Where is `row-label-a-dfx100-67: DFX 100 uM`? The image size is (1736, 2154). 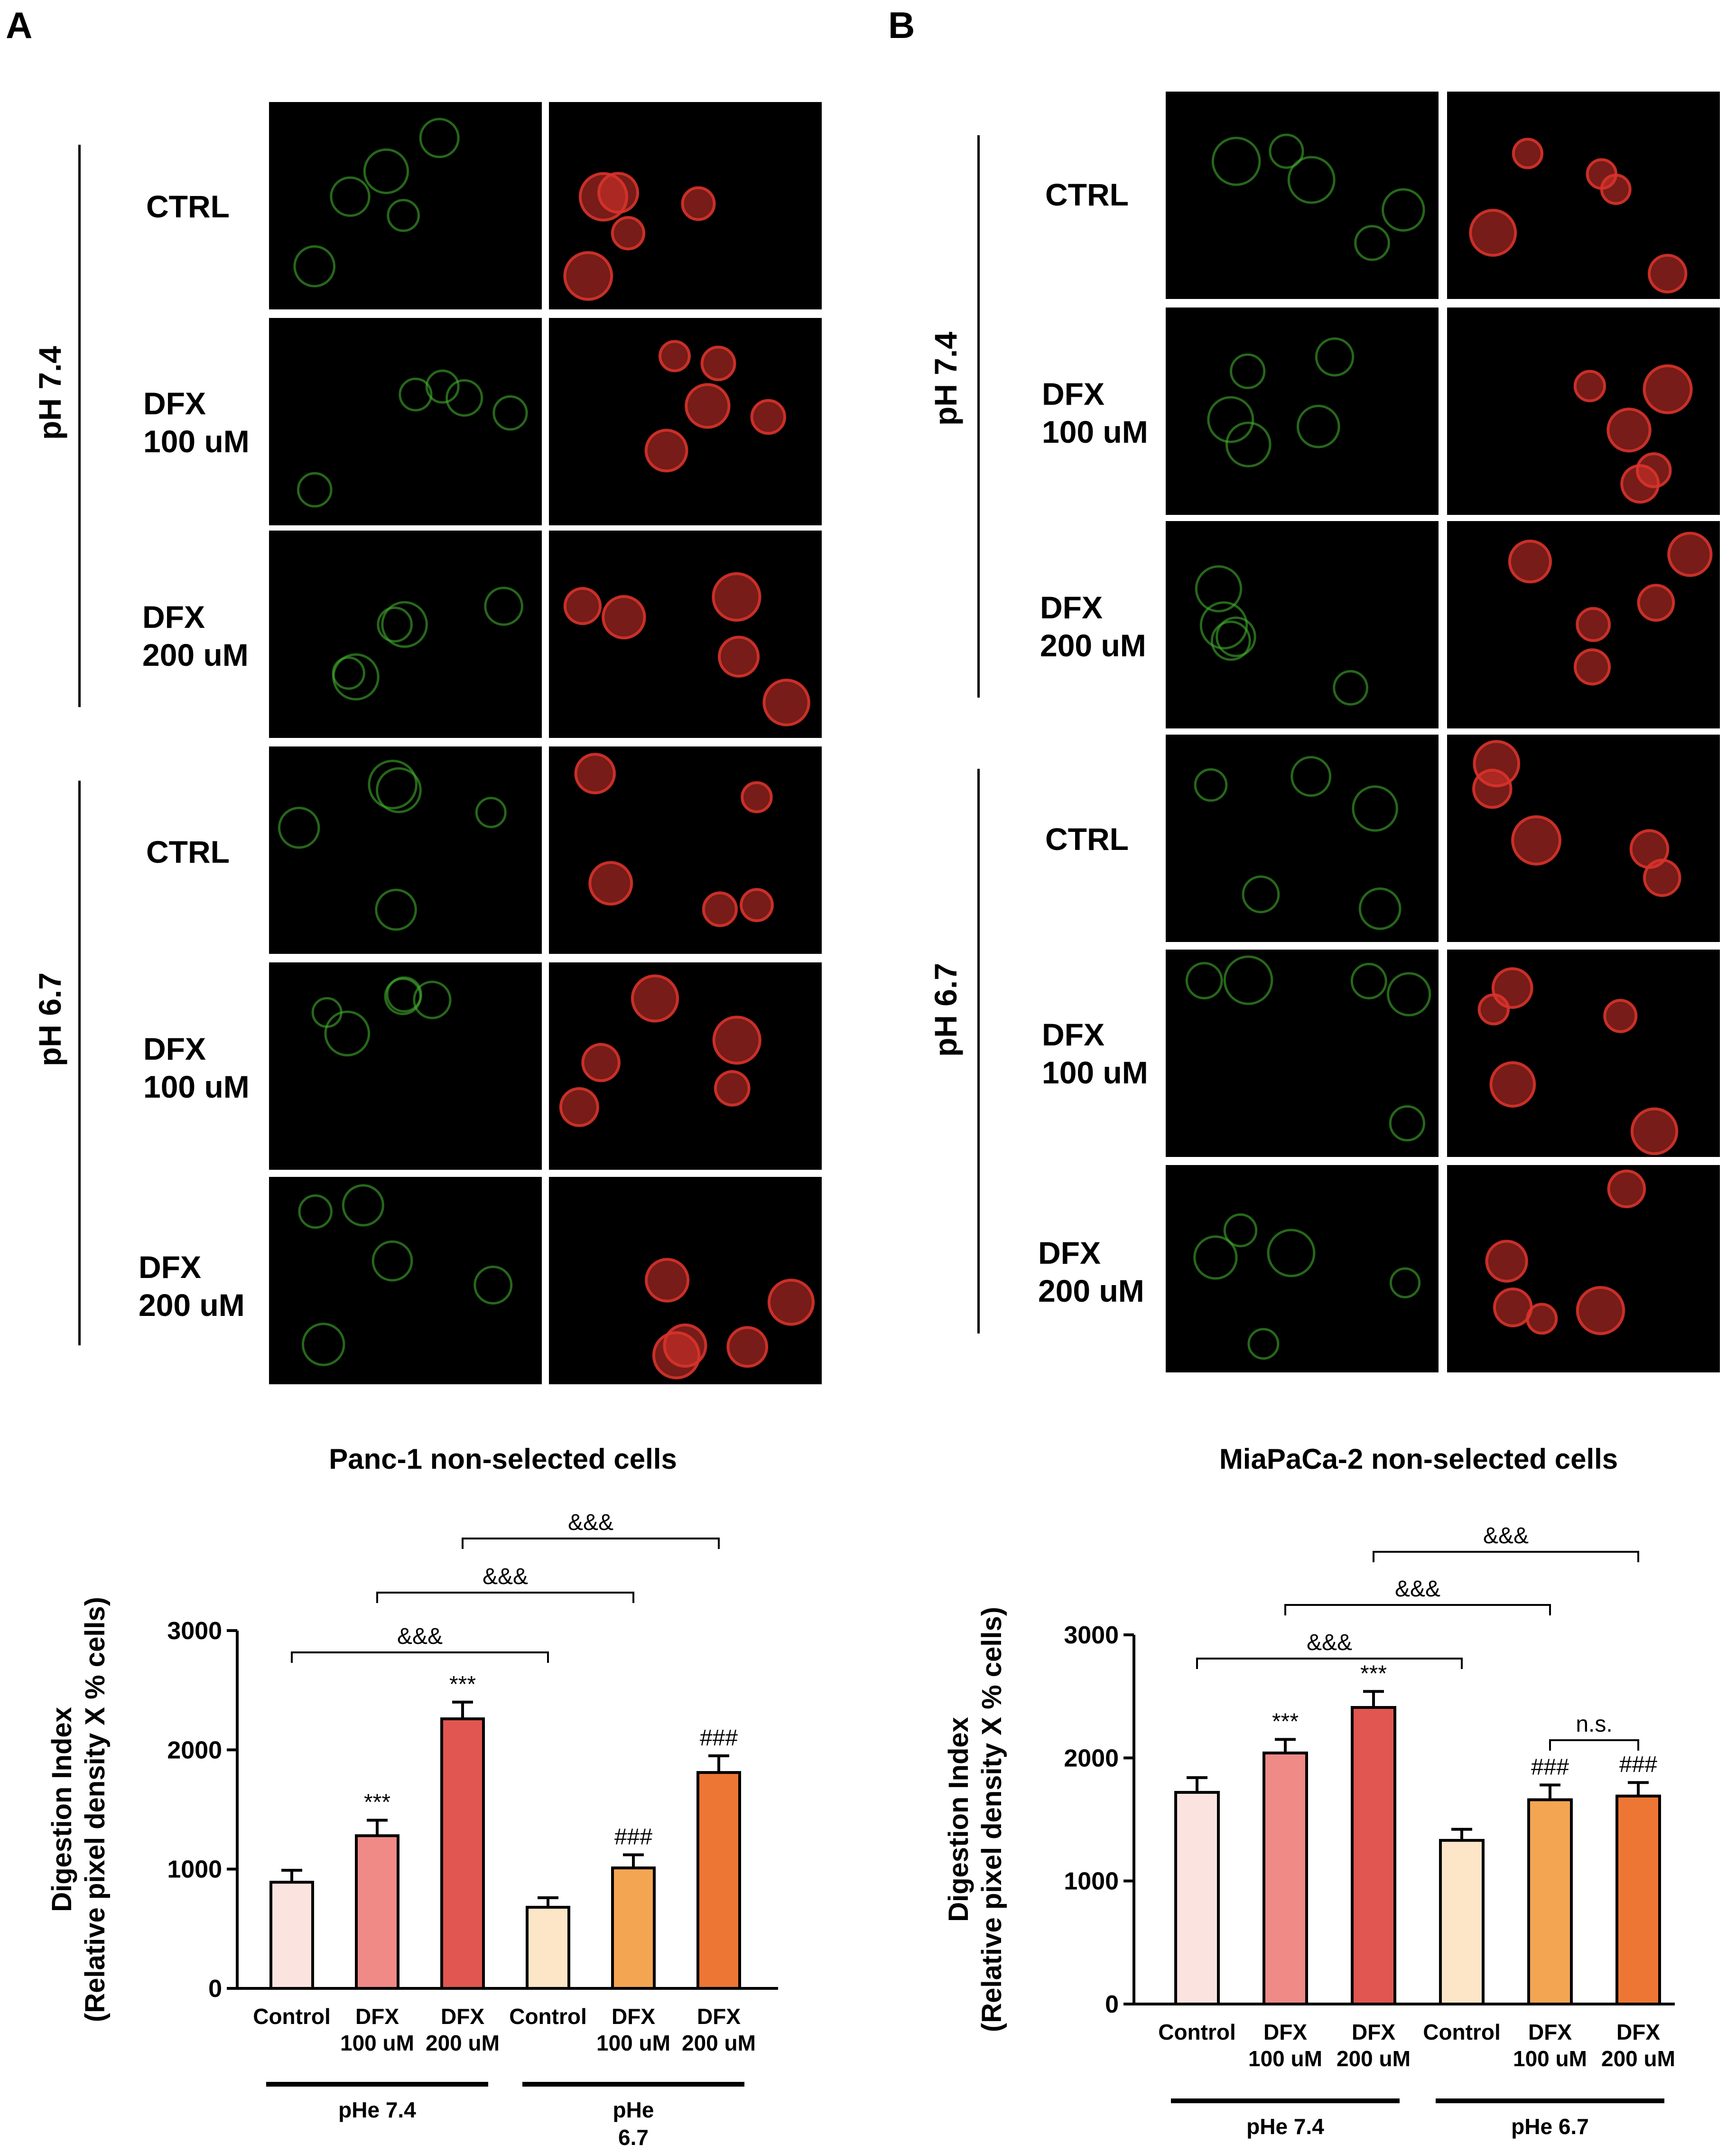 row-label-a-dfx100-67: DFX 100 uM is located at coordinates (196, 1067).